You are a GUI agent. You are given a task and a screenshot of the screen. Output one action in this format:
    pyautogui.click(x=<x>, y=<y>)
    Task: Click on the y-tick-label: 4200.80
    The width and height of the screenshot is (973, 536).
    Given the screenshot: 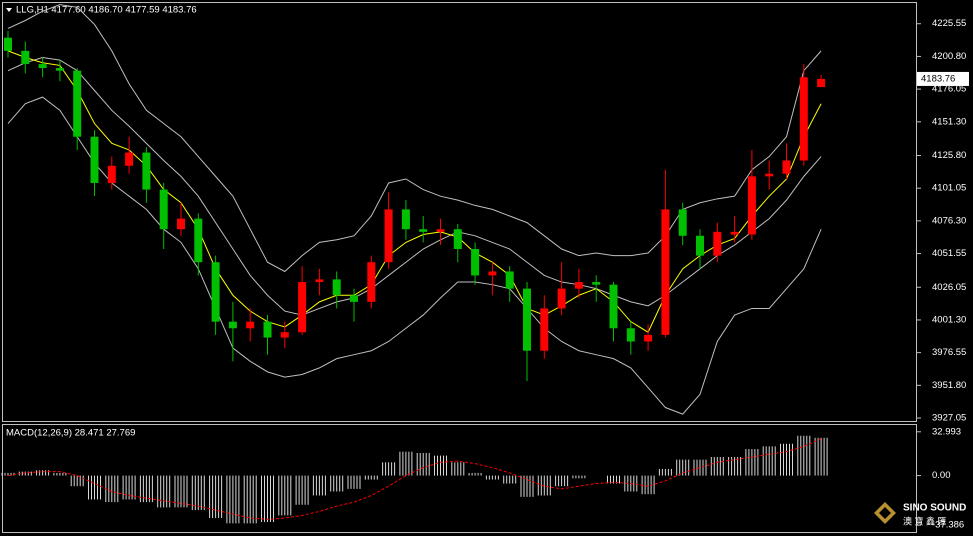 What is the action you would take?
    pyautogui.click(x=949, y=56)
    